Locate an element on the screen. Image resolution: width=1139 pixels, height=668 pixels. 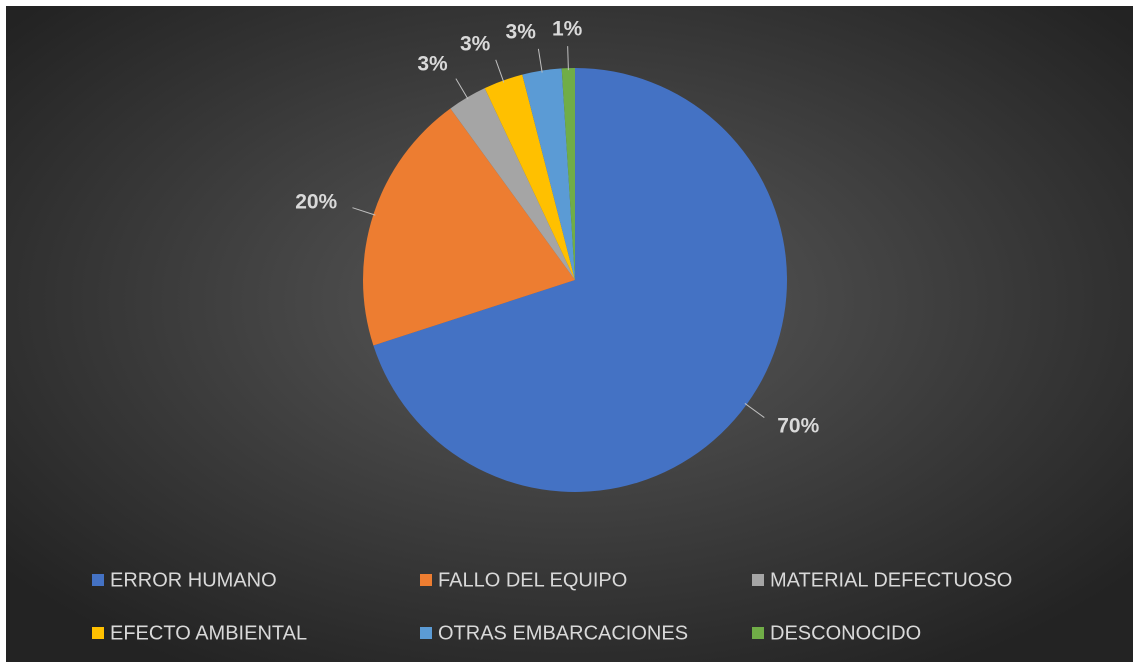
legend-label: MATERIAL DEFECTUOSO is located at coordinates (891, 580).